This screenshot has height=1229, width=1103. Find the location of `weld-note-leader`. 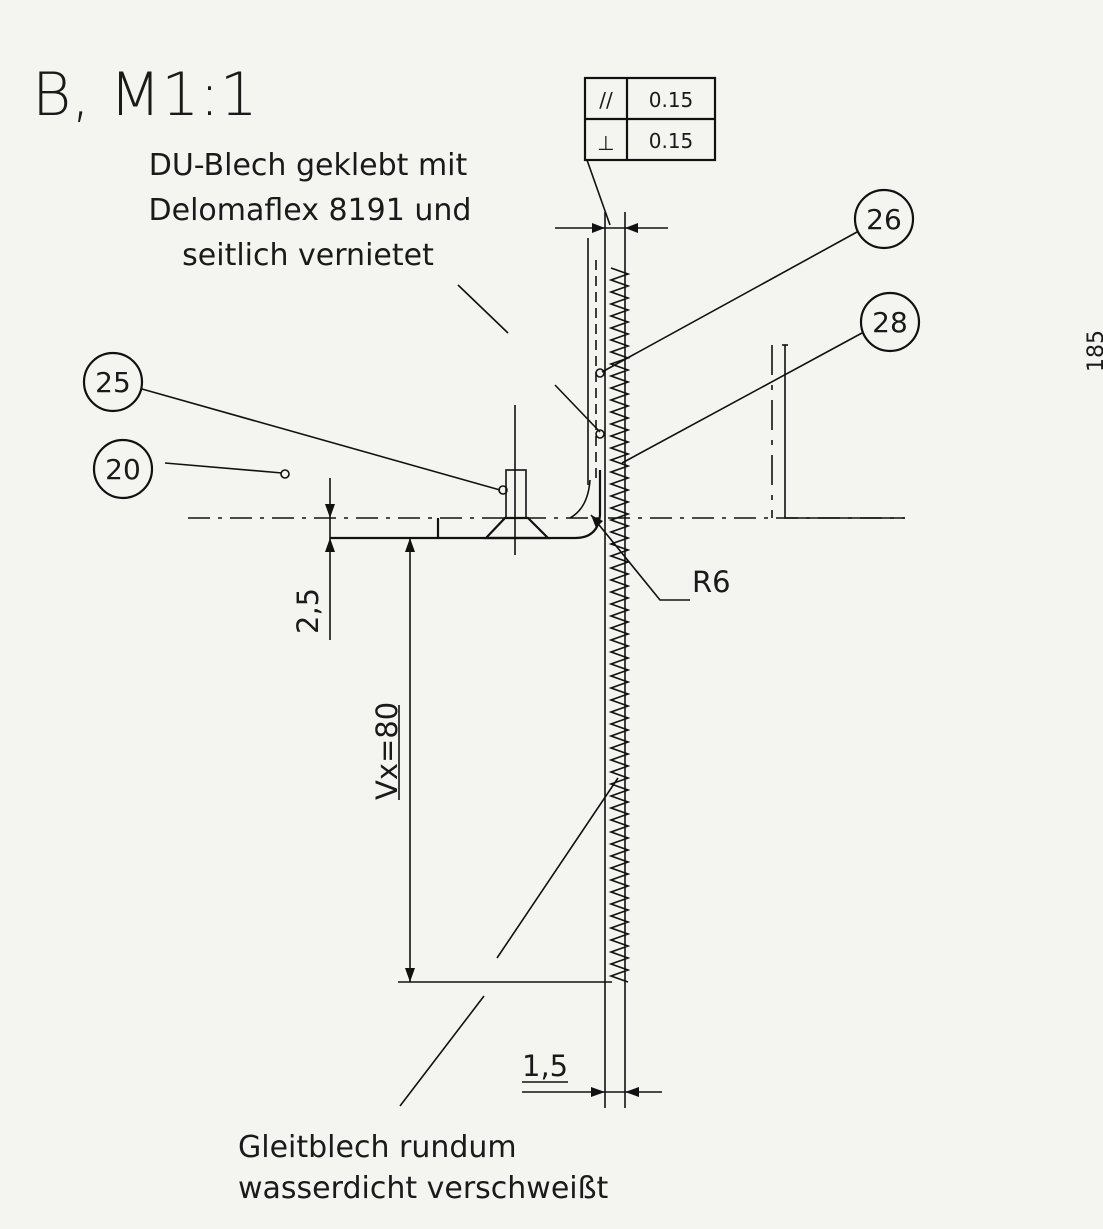

weld-note-leader is located at coordinates (442, 1051).